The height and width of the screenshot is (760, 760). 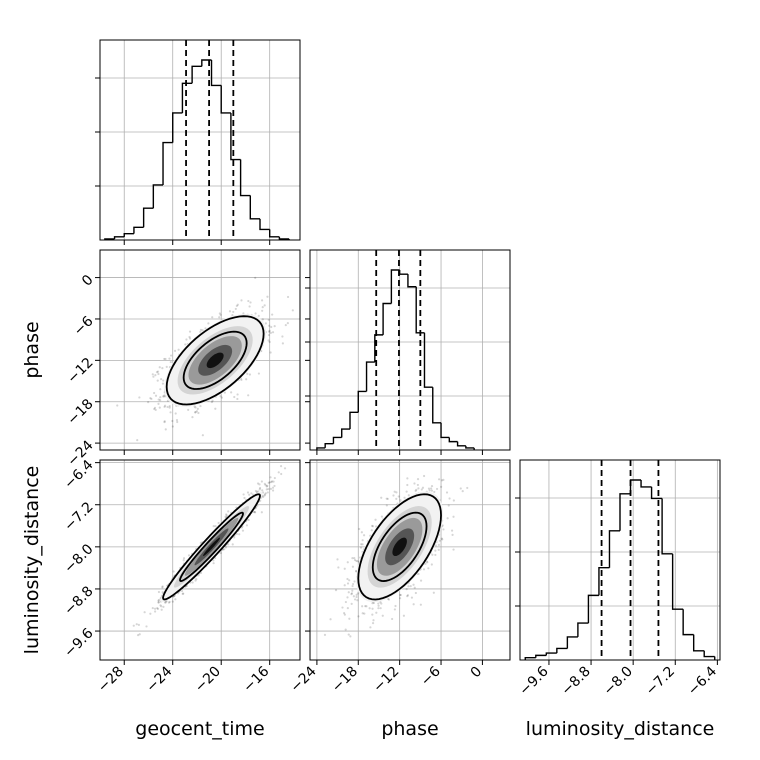 I want to click on panel-frame, so click(x=620, y=560).